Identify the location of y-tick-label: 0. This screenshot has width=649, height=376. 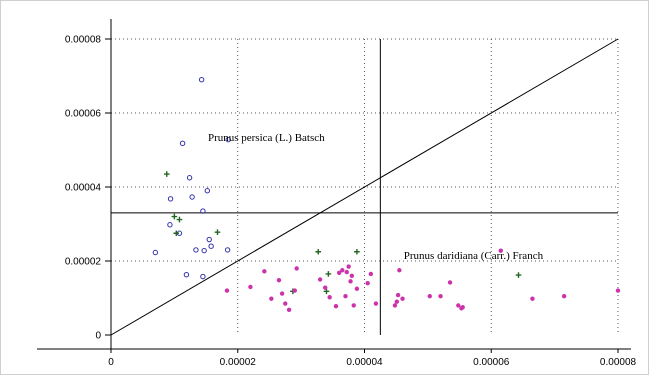
(98, 336).